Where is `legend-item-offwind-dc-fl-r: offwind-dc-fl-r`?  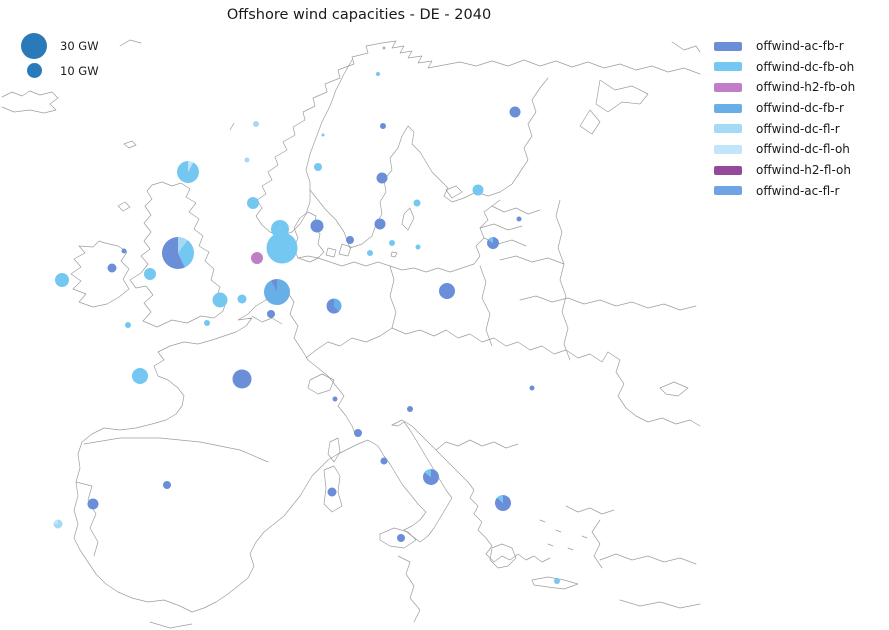 legend-item-offwind-dc-fl-r: offwind-dc-fl-r is located at coordinates (784, 128).